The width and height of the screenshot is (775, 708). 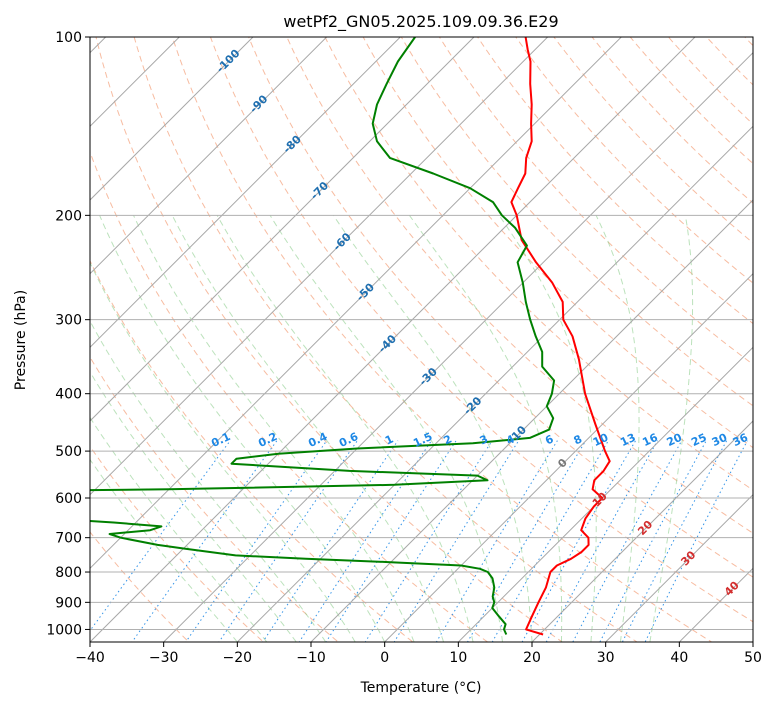 What do you see at coordinates (68, 539) in the screenshot?
I see `y-tick-label: 700` at bounding box center [68, 539].